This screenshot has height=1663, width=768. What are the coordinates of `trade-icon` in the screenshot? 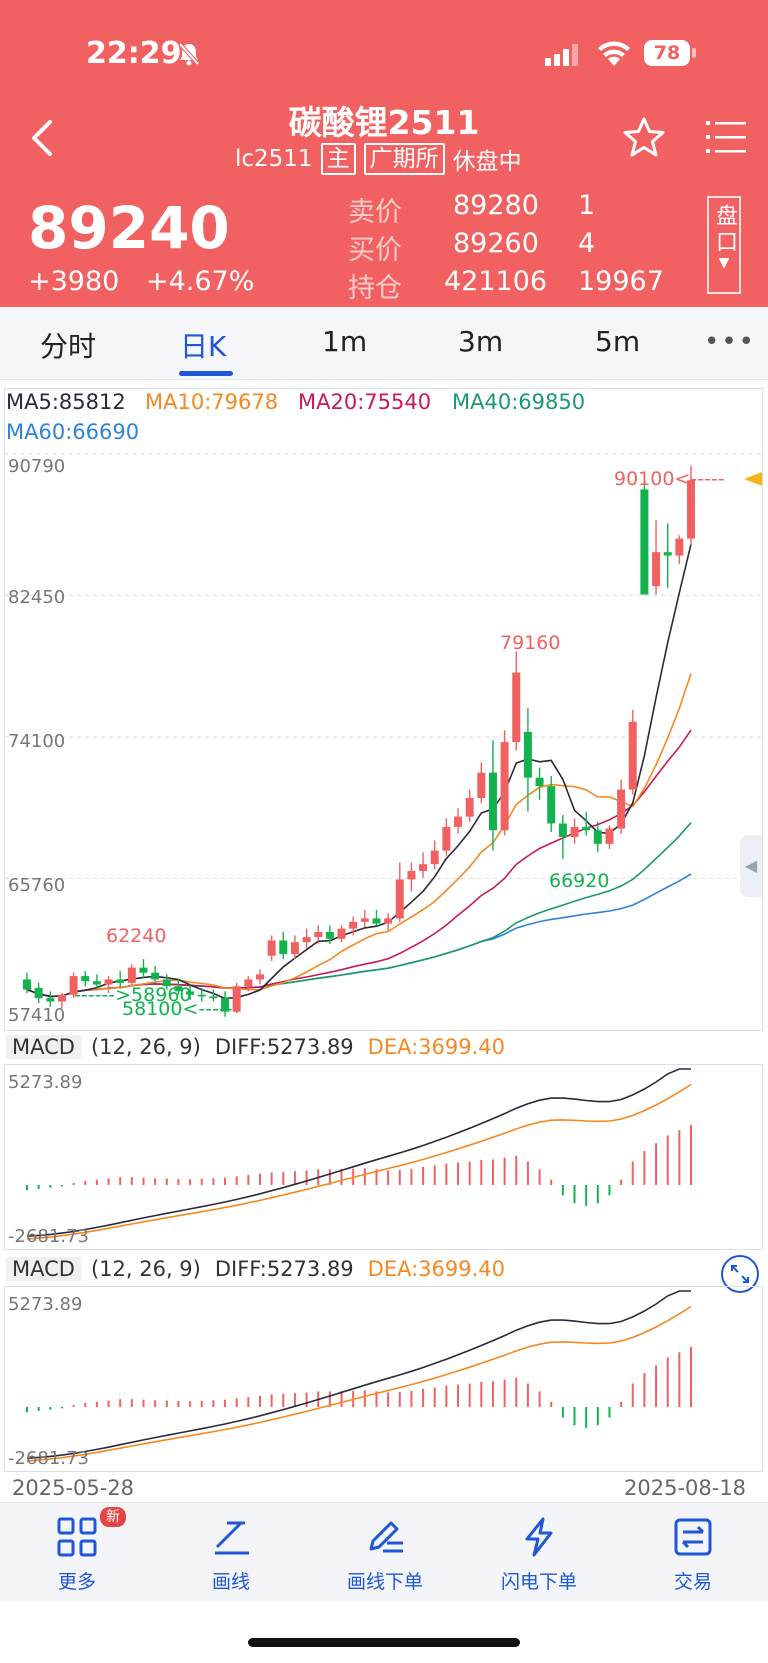 It's located at (693, 1537).